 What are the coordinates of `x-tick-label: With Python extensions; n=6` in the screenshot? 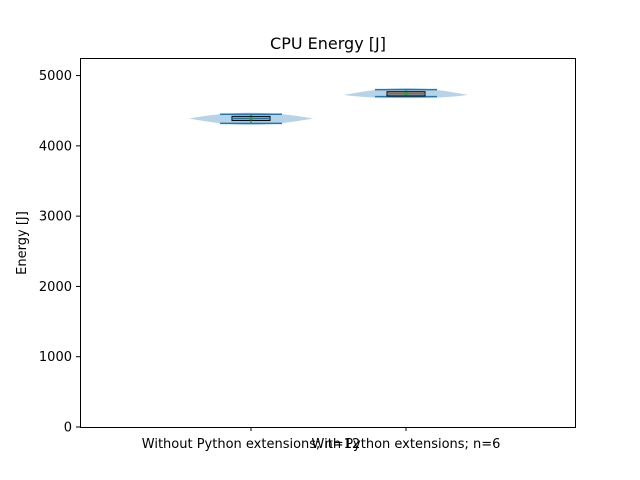 It's located at (406, 444).